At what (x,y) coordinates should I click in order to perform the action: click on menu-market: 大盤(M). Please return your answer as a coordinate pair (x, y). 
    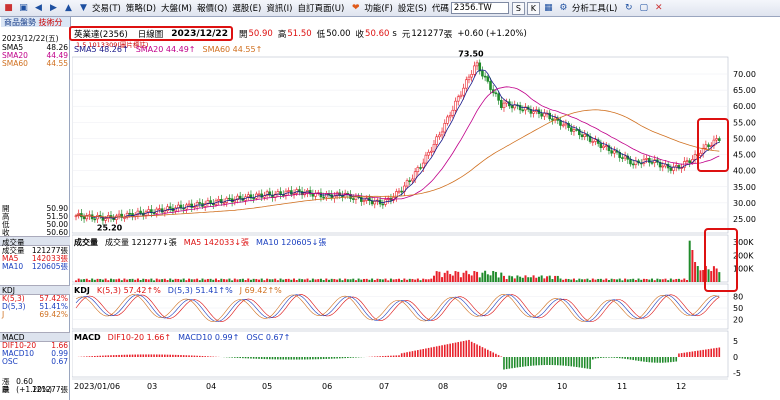
    Looking at the image, I should click on (176, 9).